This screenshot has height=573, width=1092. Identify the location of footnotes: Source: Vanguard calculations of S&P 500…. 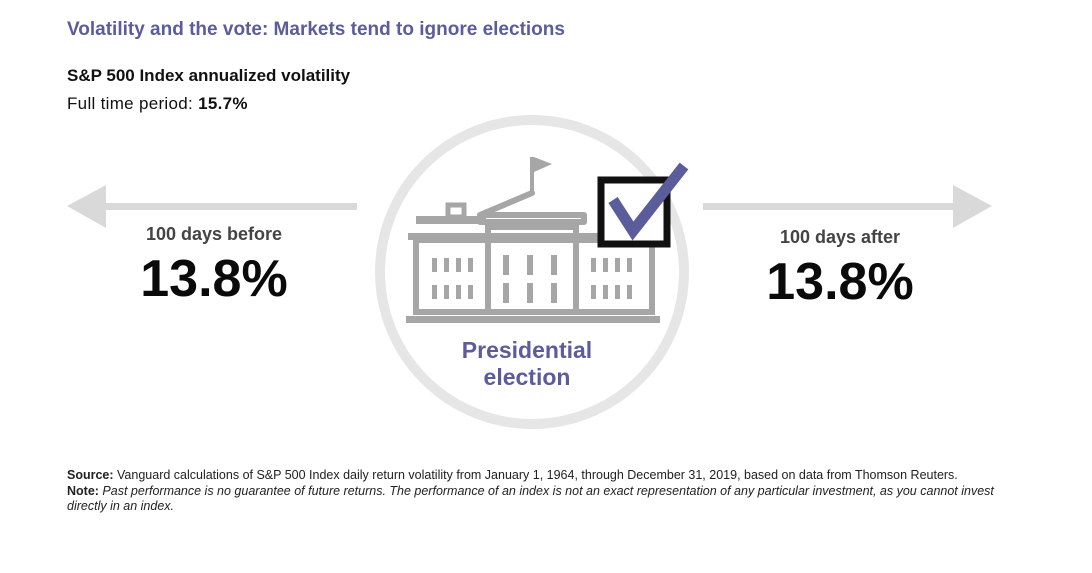
(547, 491).